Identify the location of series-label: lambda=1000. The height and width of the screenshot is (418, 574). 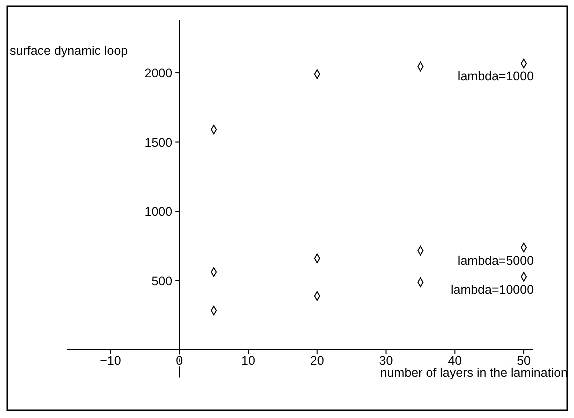
(496, 77).